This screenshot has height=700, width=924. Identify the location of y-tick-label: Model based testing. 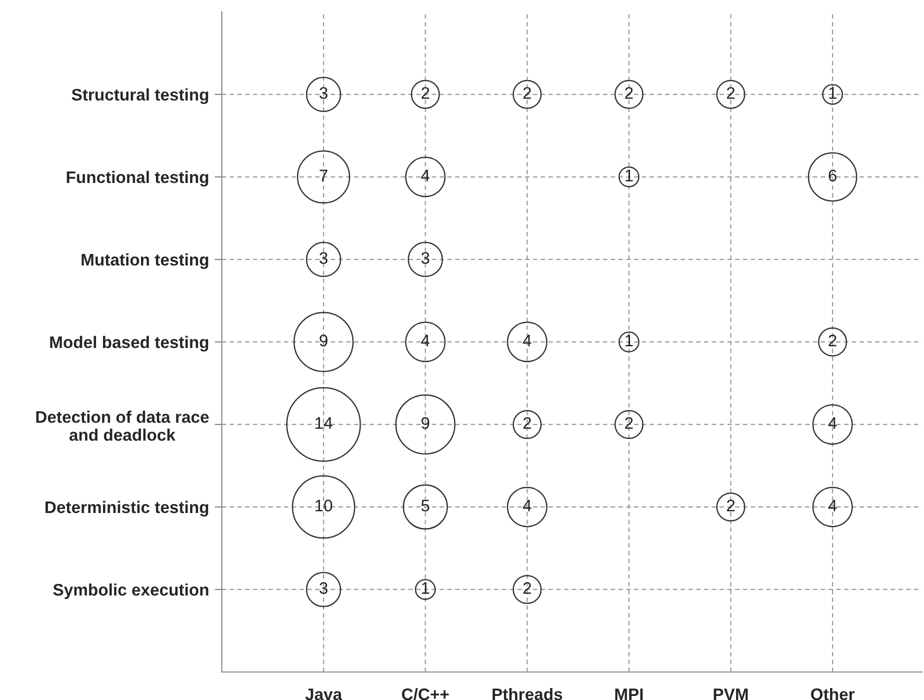
(129, 344).